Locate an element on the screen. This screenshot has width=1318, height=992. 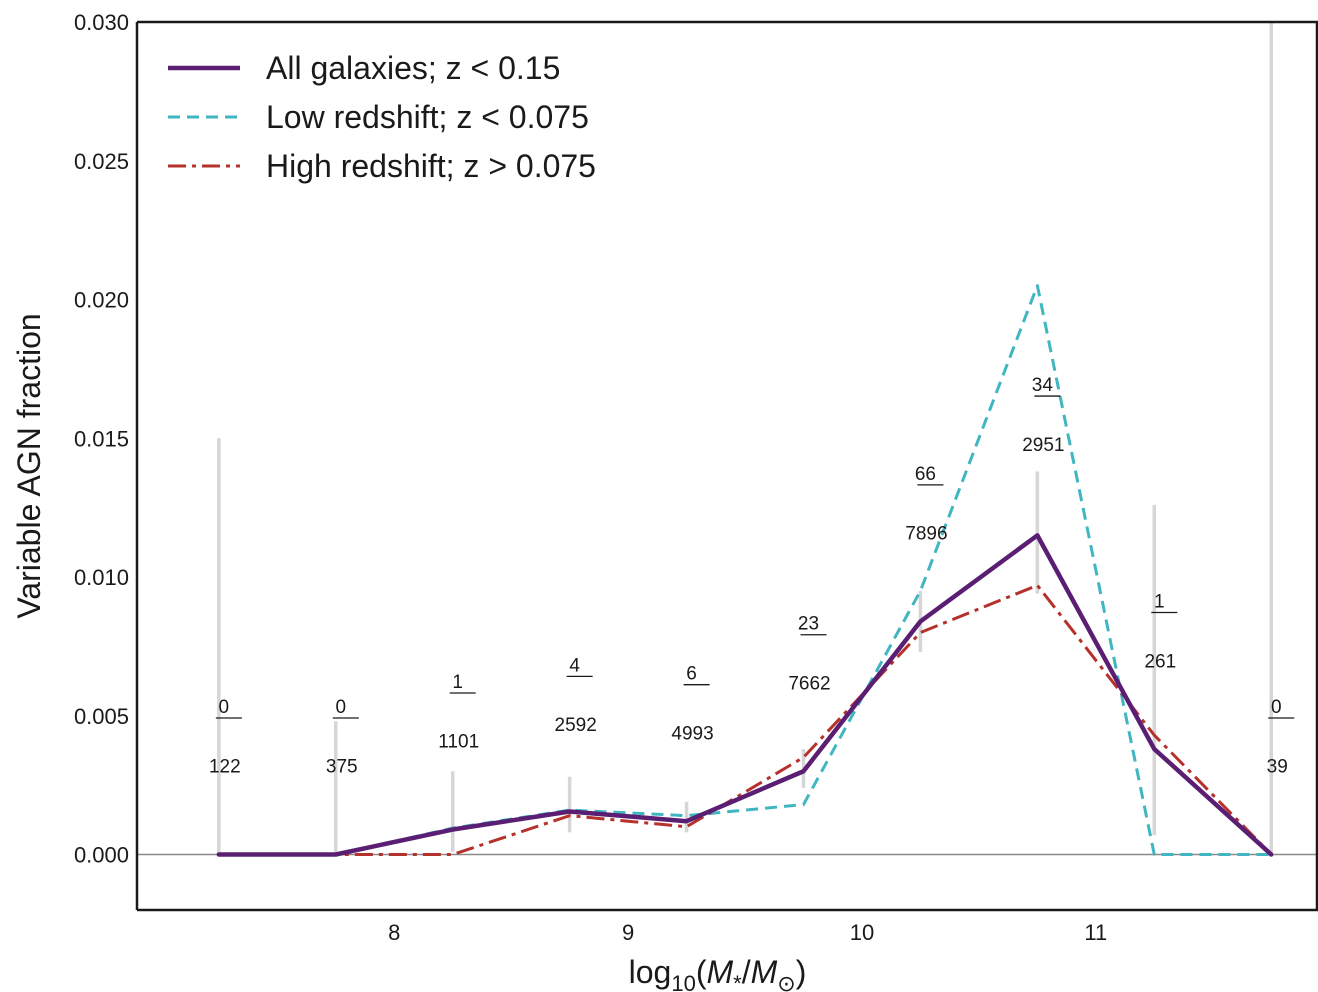
annotation-denominator: 1101 is located at coordinates (458, 742).